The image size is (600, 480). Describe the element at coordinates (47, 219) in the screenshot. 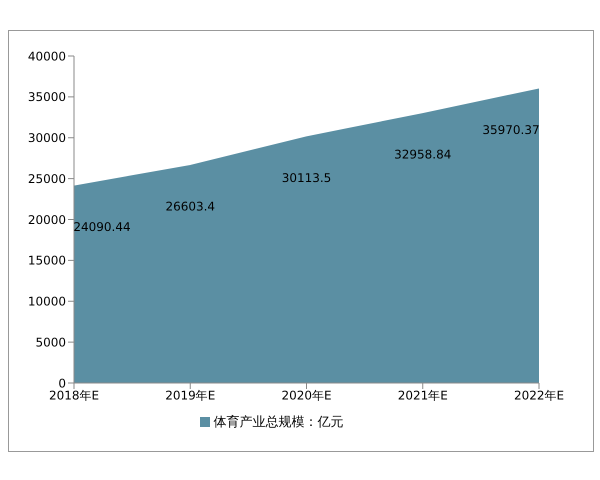

I see `y-tick-label: 20000` at that location.